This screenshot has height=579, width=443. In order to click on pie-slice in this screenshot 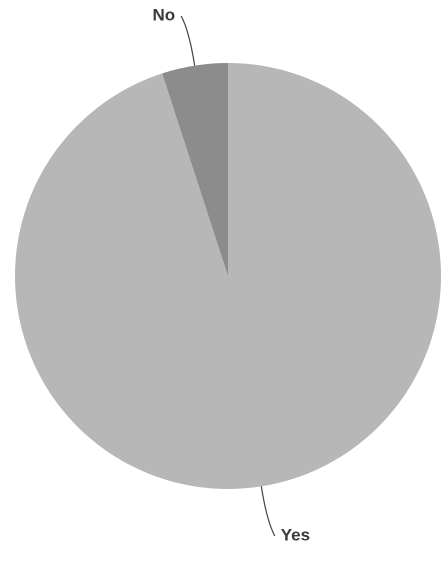, I will do `click(195, 169)`.